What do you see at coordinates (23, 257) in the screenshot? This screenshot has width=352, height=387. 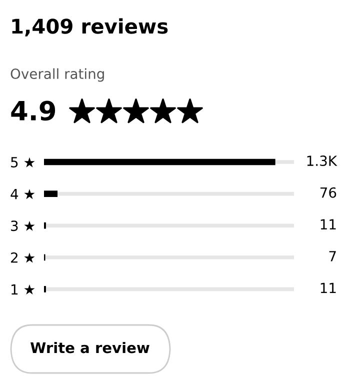 I see `y-tick-label: 2 ★` at bounding box center [23, 257].